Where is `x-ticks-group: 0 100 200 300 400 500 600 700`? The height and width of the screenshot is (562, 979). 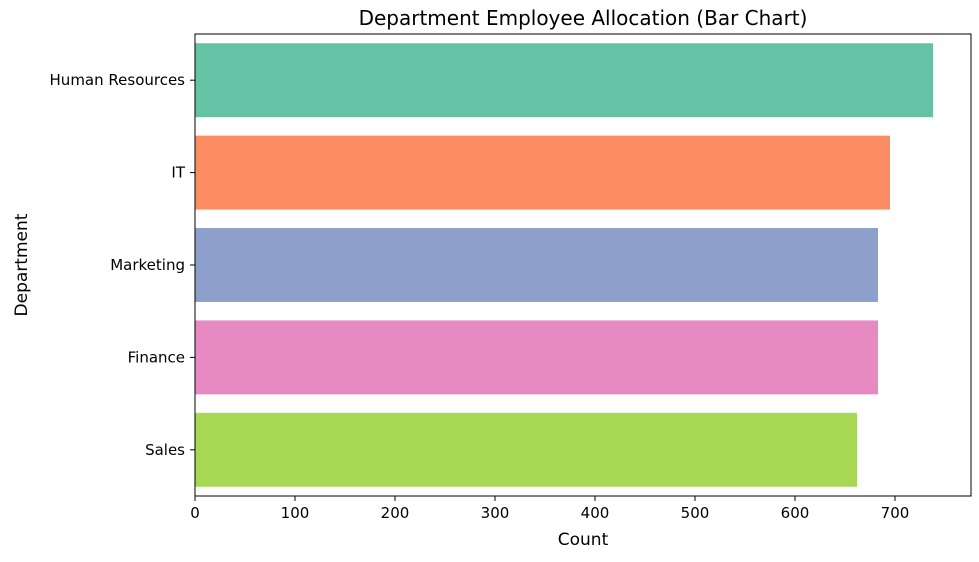
x-ticks-group: 0 100 200 300 400 500 600 700 is located at coordinates (549, 509).